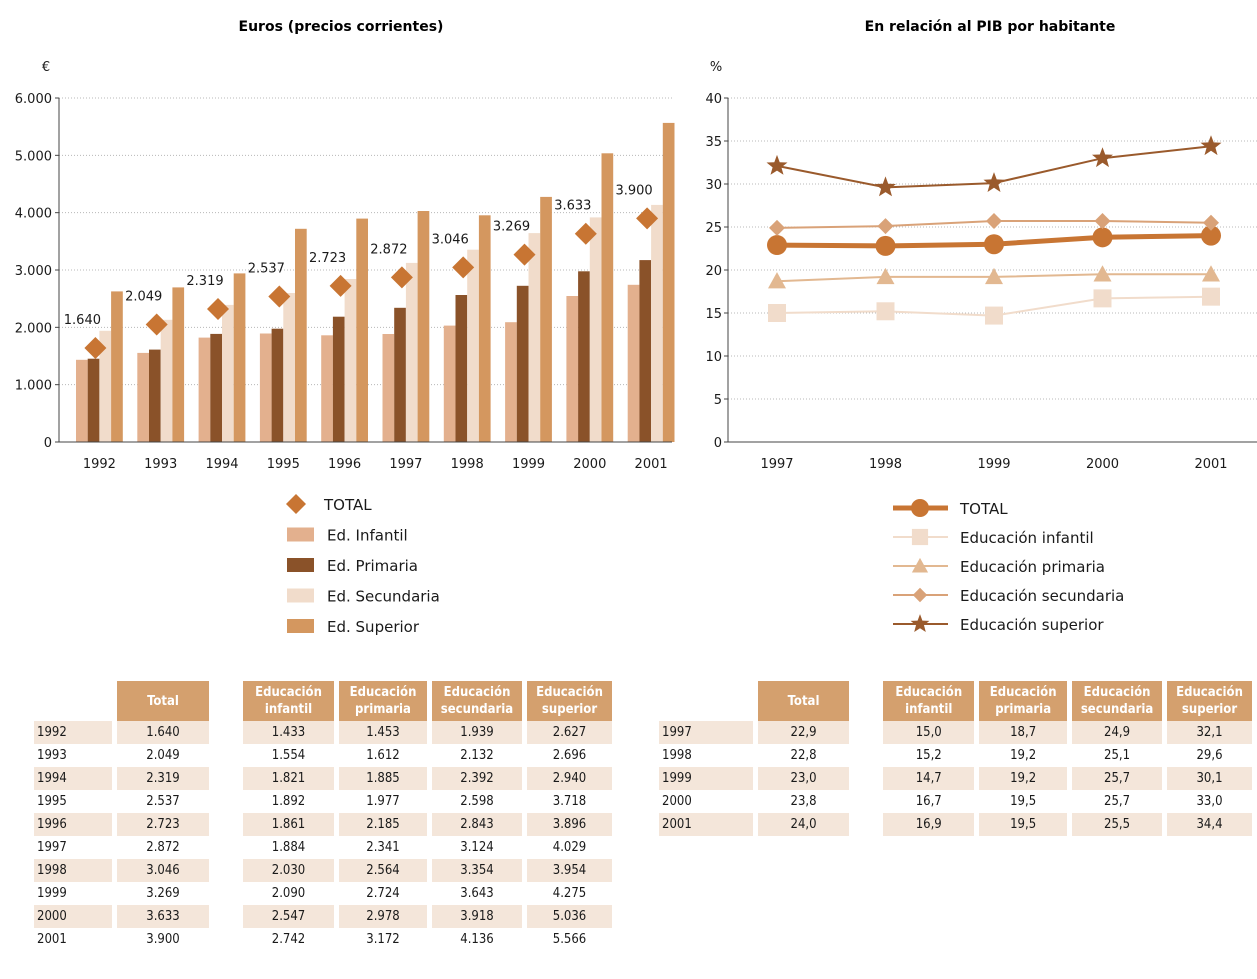  Describe the element at coordinates (1102, 464) in the screenshot. I see `chart2-x-tick-label: 2000` at that location.